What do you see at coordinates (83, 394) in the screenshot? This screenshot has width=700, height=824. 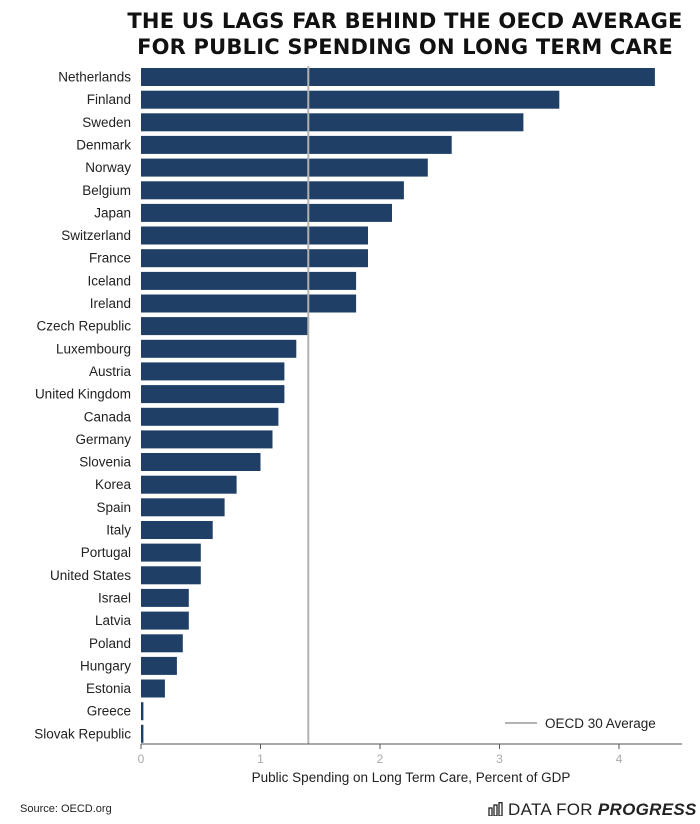 I see `category-label: United Kingdom` at bounding box center [83, 394].